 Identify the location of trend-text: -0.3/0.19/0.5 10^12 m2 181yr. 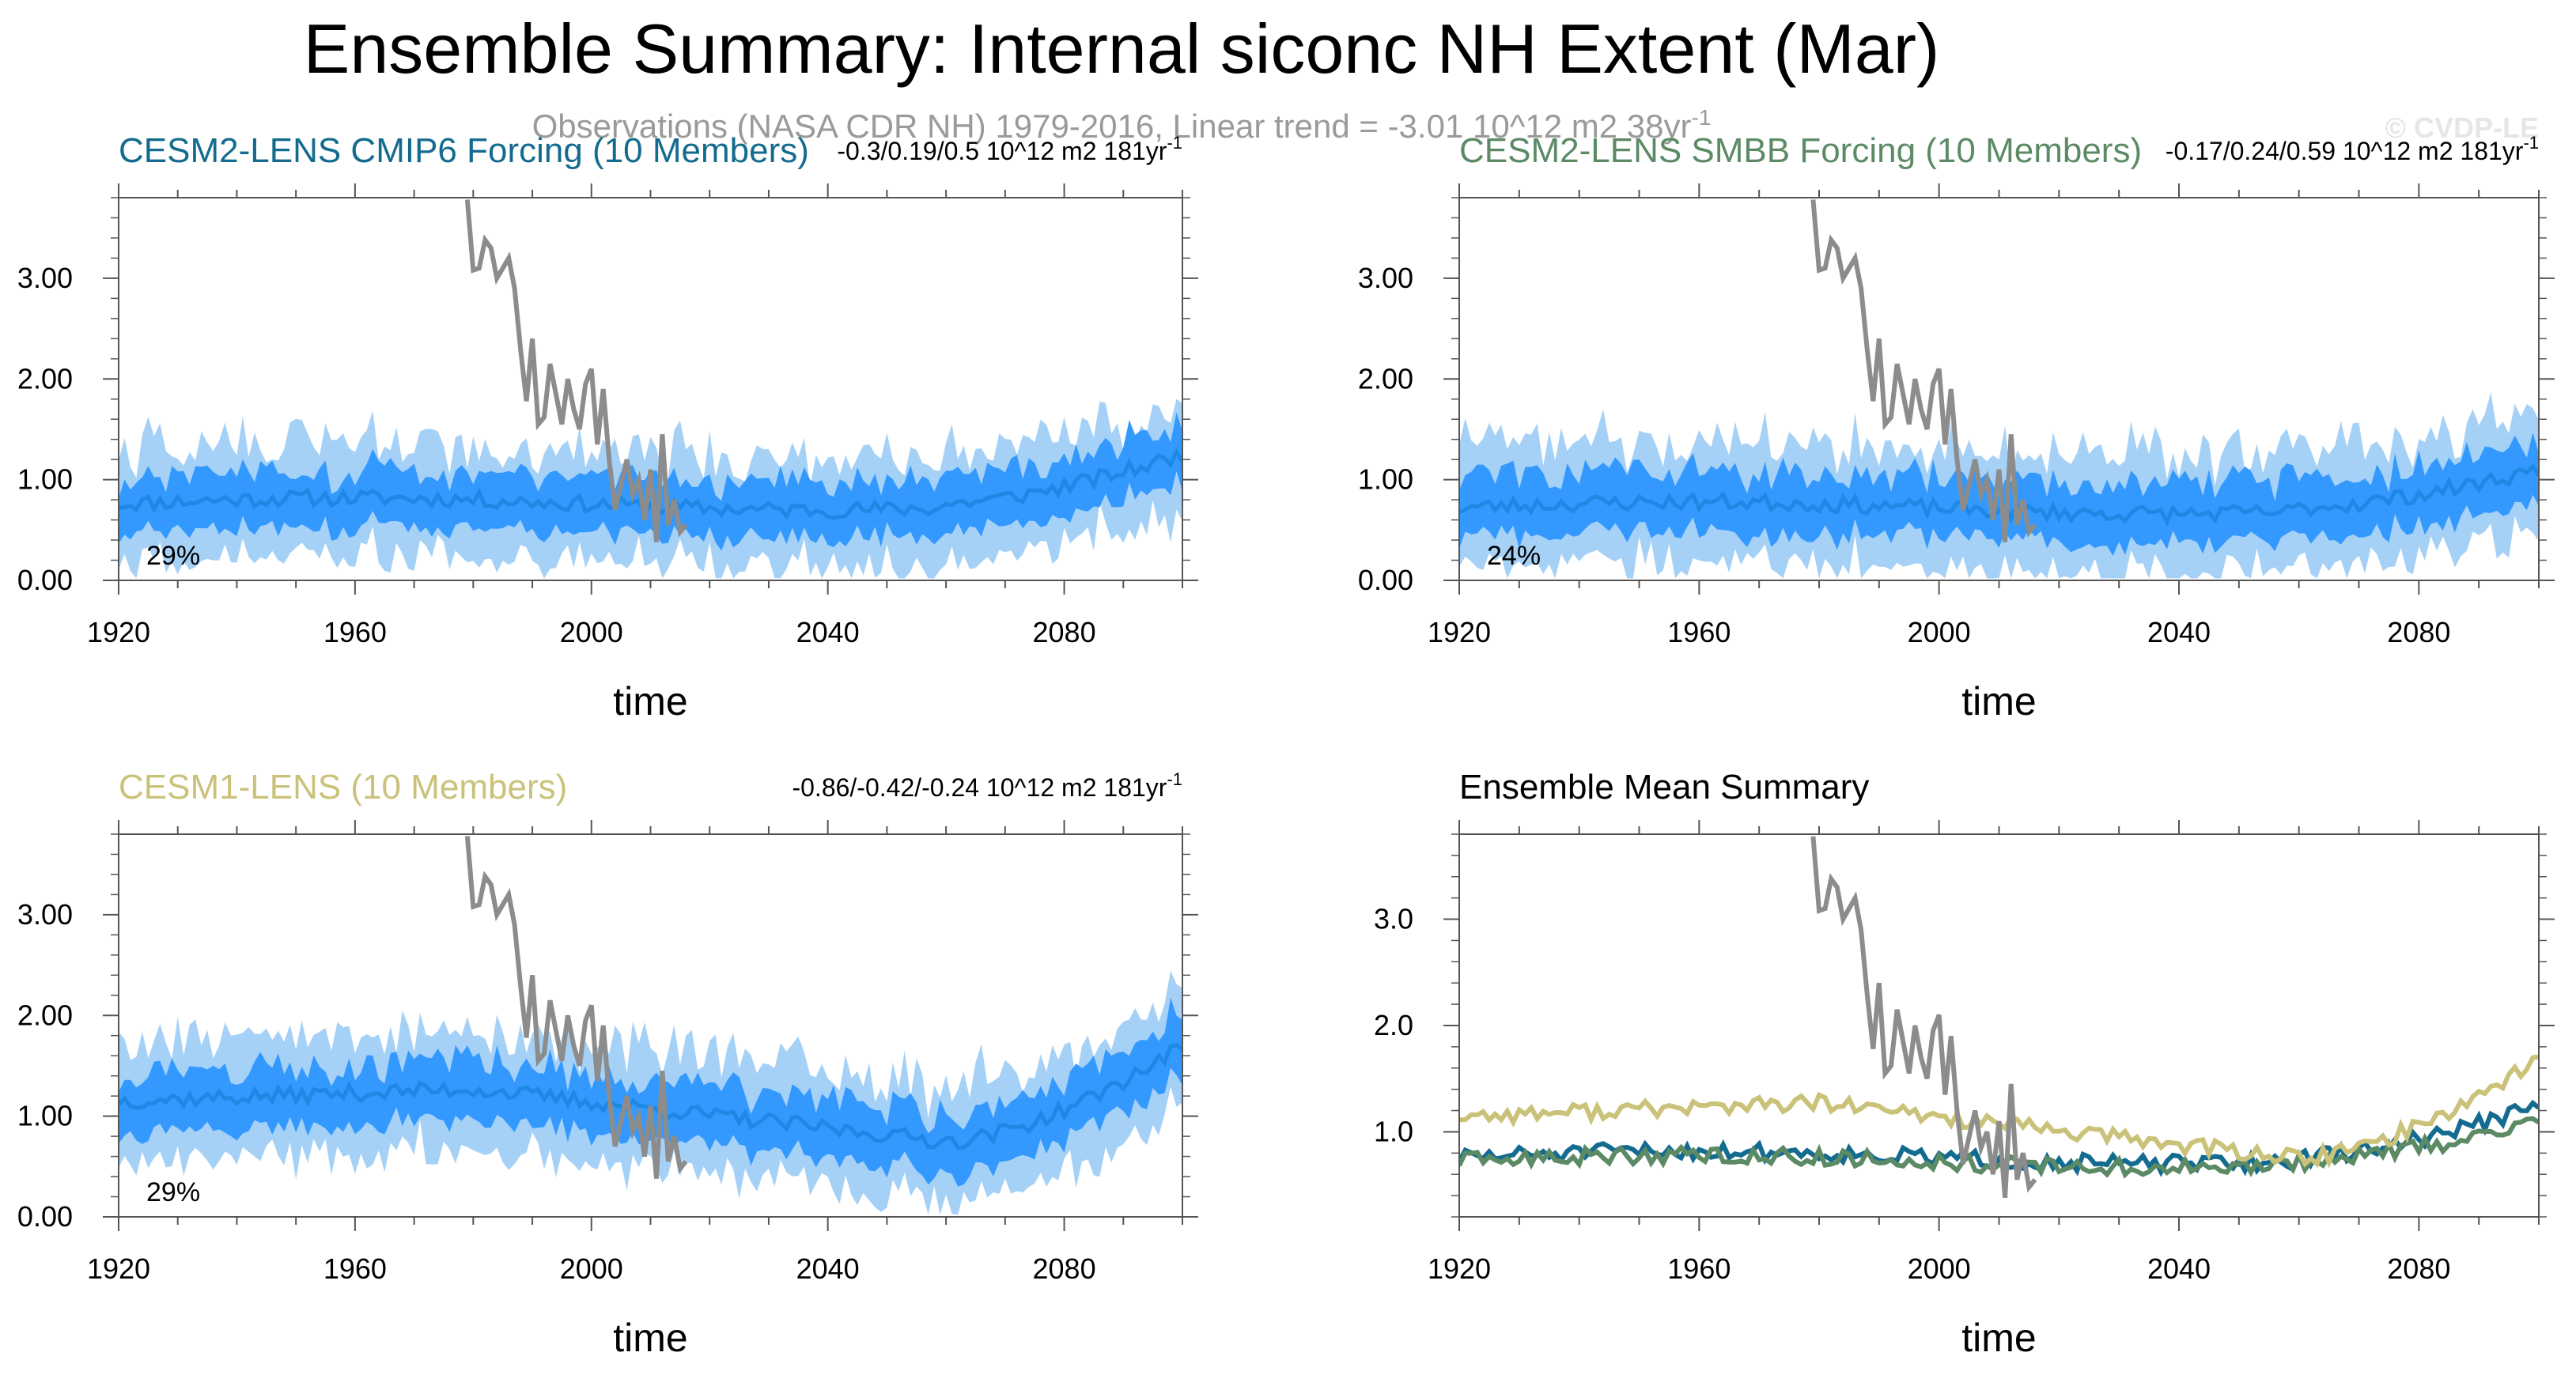
(1002, 151).